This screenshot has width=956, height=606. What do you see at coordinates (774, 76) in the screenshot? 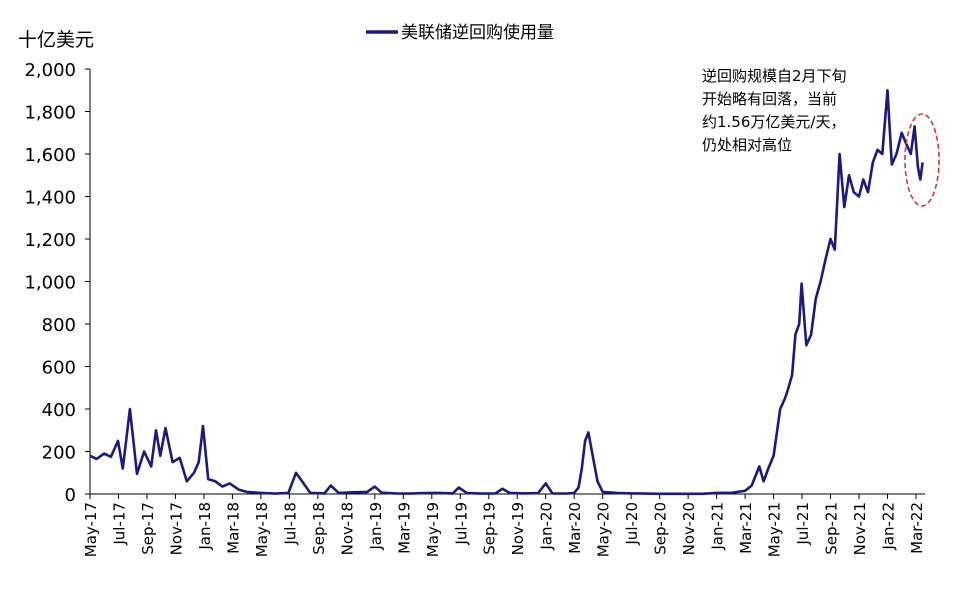
I see `annotation-line-1: 逆回购规模自2月下旬` at bounding box center [774, 76].